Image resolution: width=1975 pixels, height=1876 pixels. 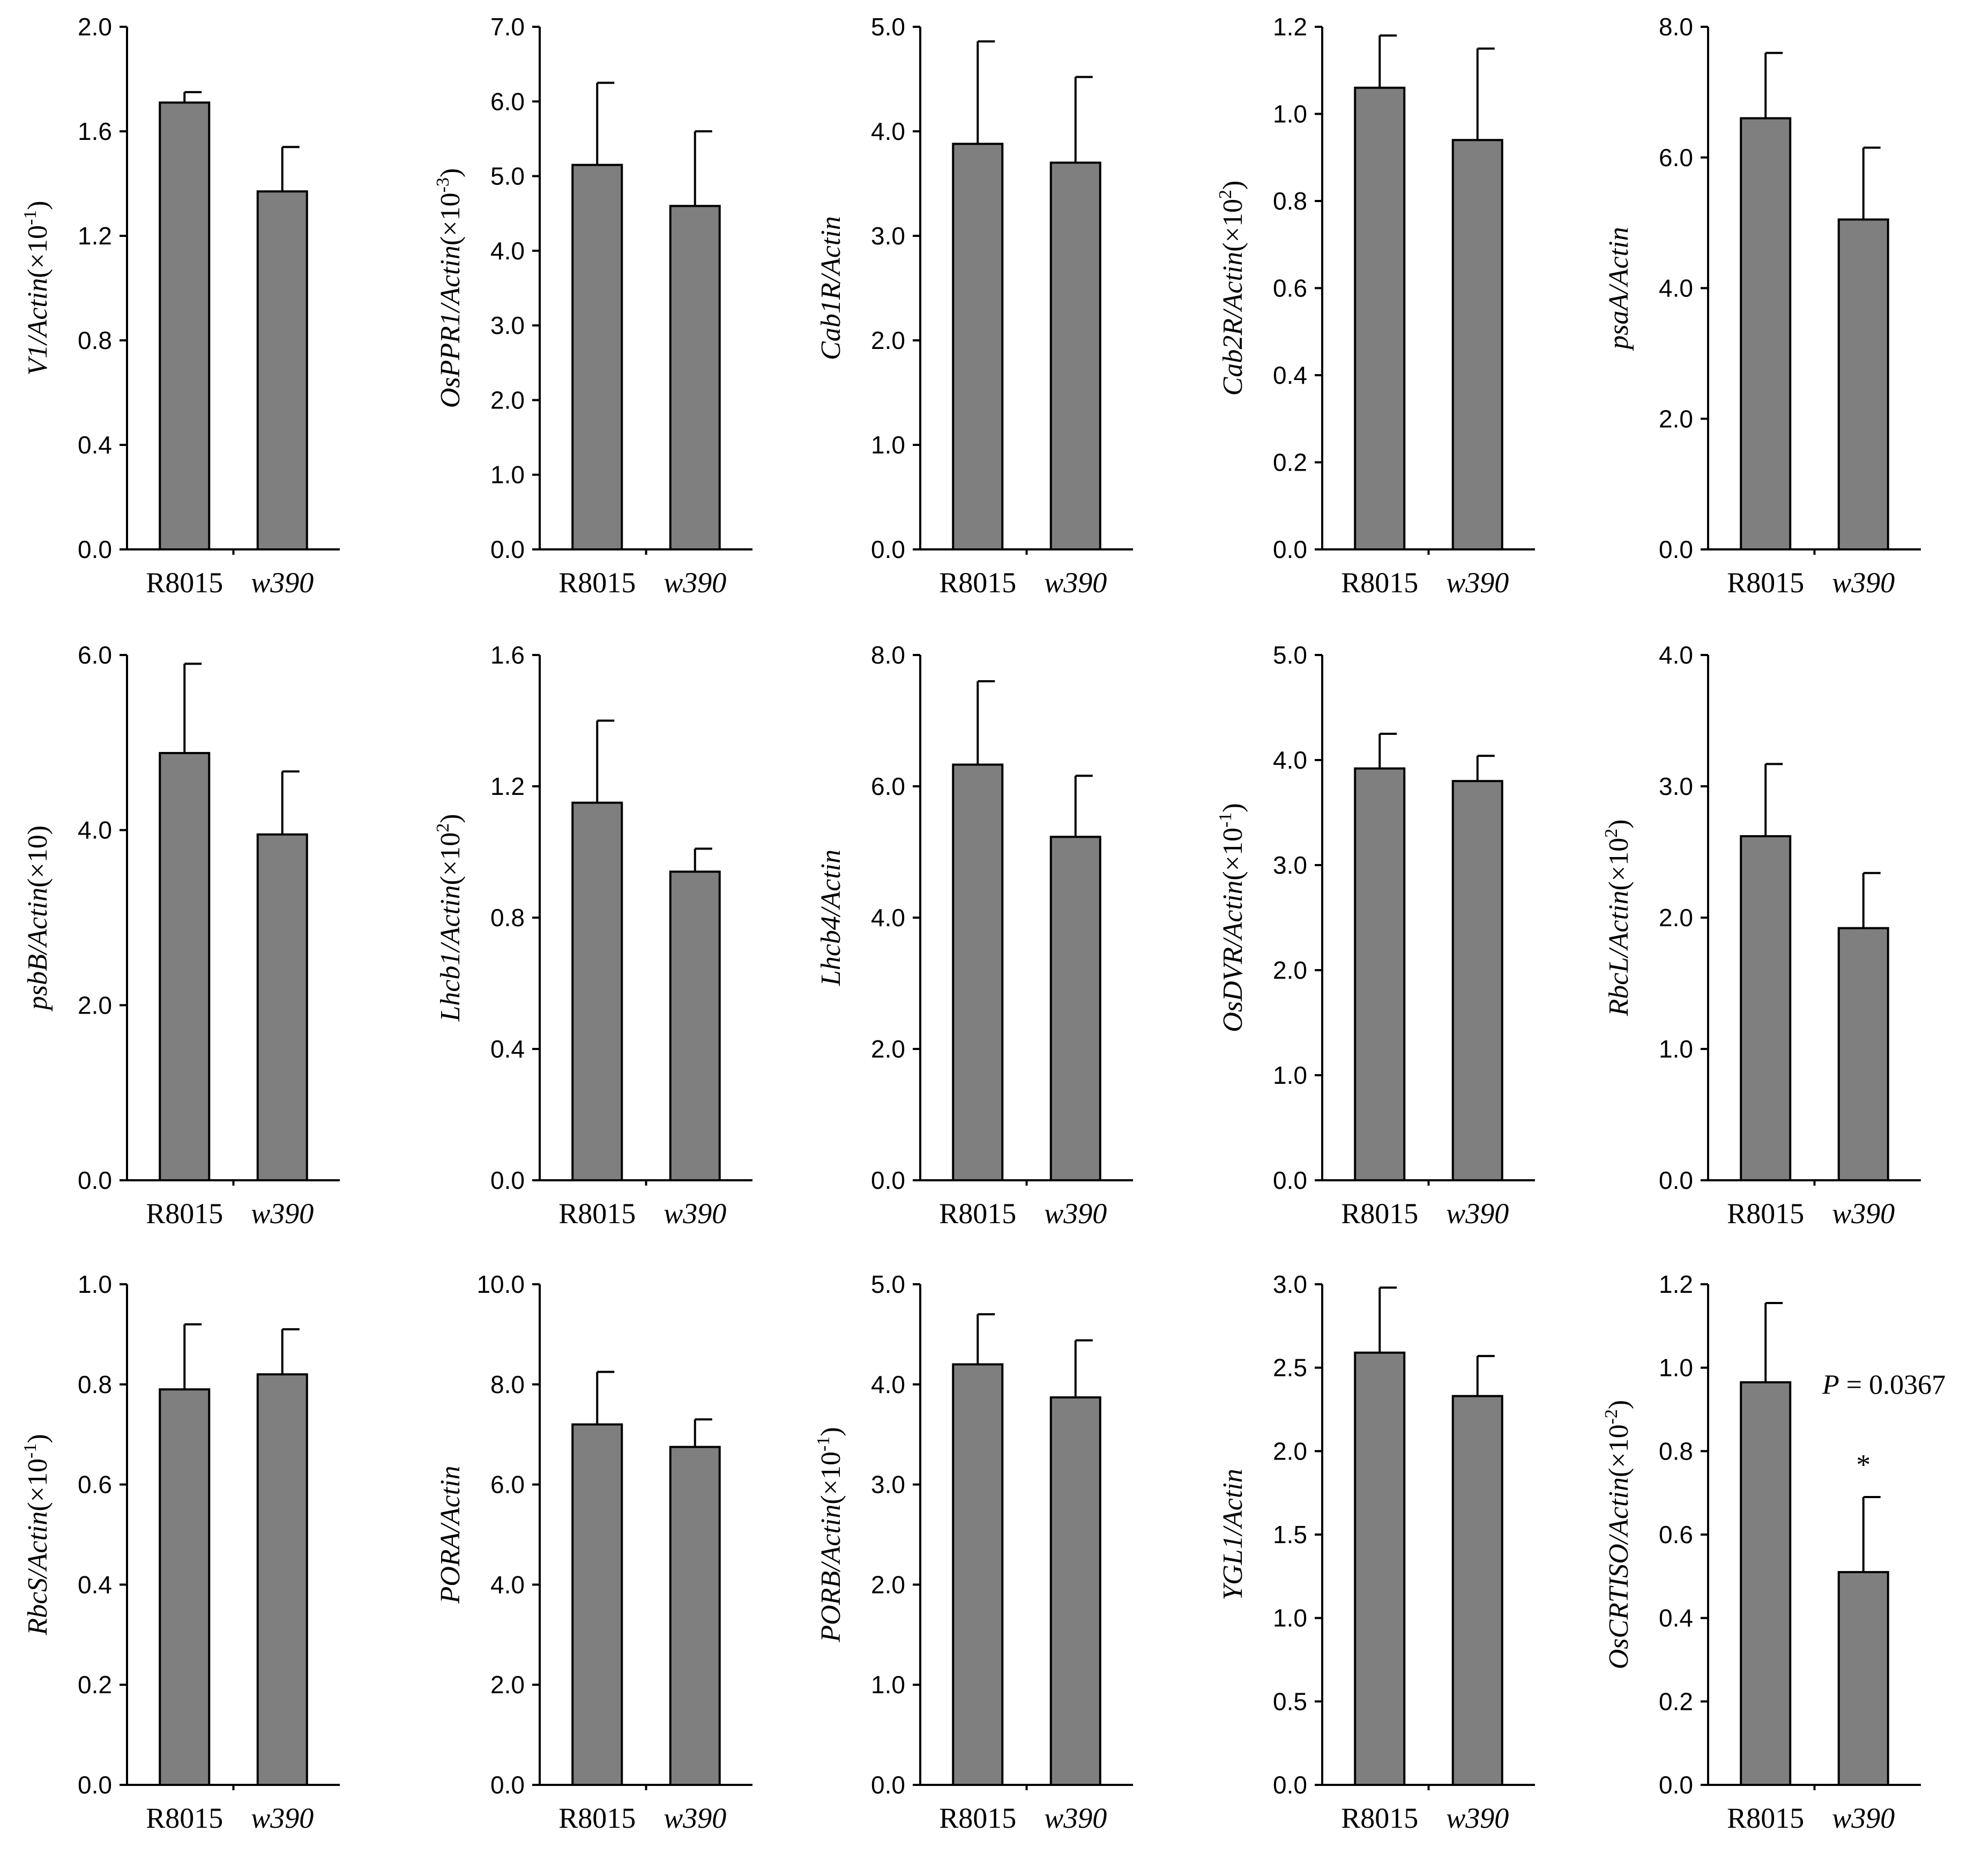 What do you see at coordinates (450, 327) in the screenshot?
I see `y-axis-label-gene: OsPPR1/Actin` at bounding box center [450, 327].